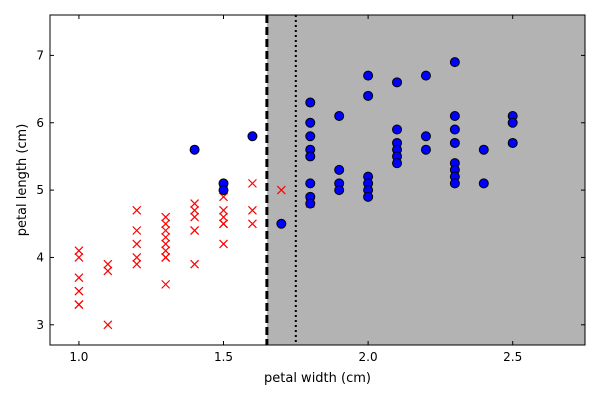 This screenshot has height=400, width=600. I want to click on x-tick-label: 1.5, so click(223, 357).